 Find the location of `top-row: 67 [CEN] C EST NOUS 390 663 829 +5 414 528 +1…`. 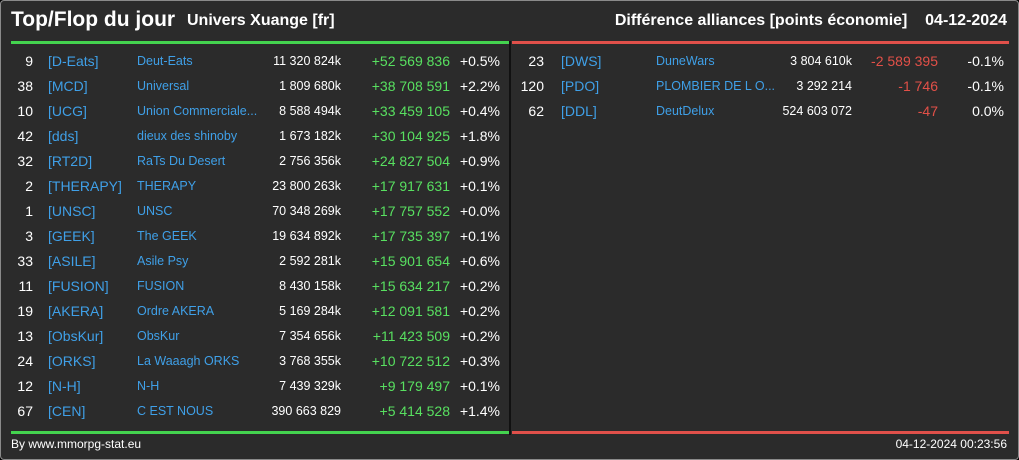

top-row: 67 [CEN] C EST NOUS 390 663 829 +5 414 528 +1… is located at coordinates (255, 411).